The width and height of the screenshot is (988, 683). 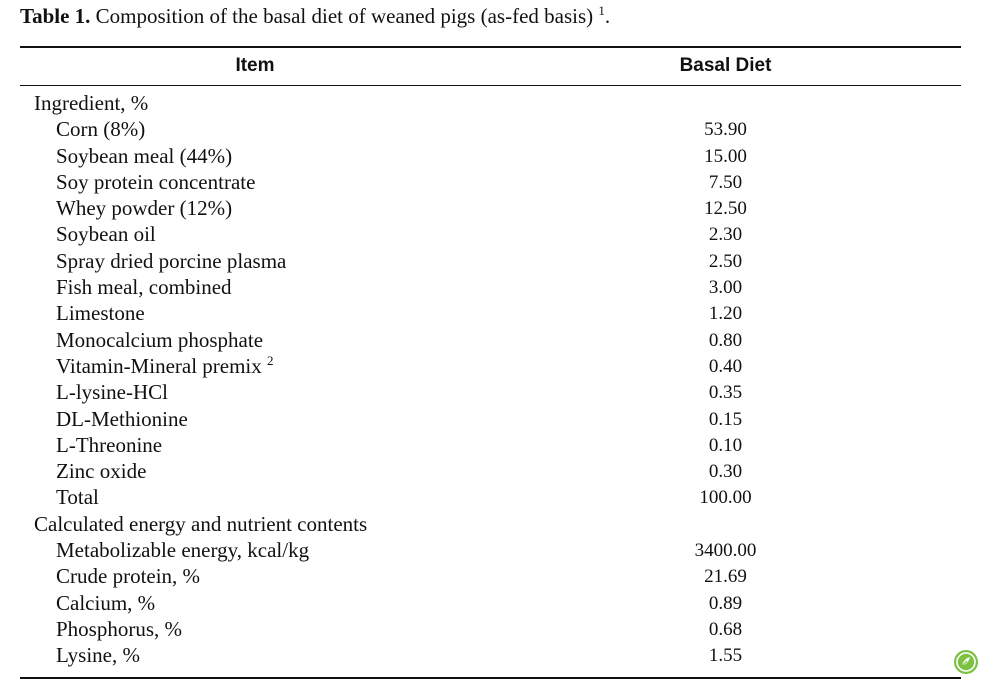 What do you see at coordinates (490, 47) in the screenshot?
I see `table-top-rule` at bounding box center [490, 47].